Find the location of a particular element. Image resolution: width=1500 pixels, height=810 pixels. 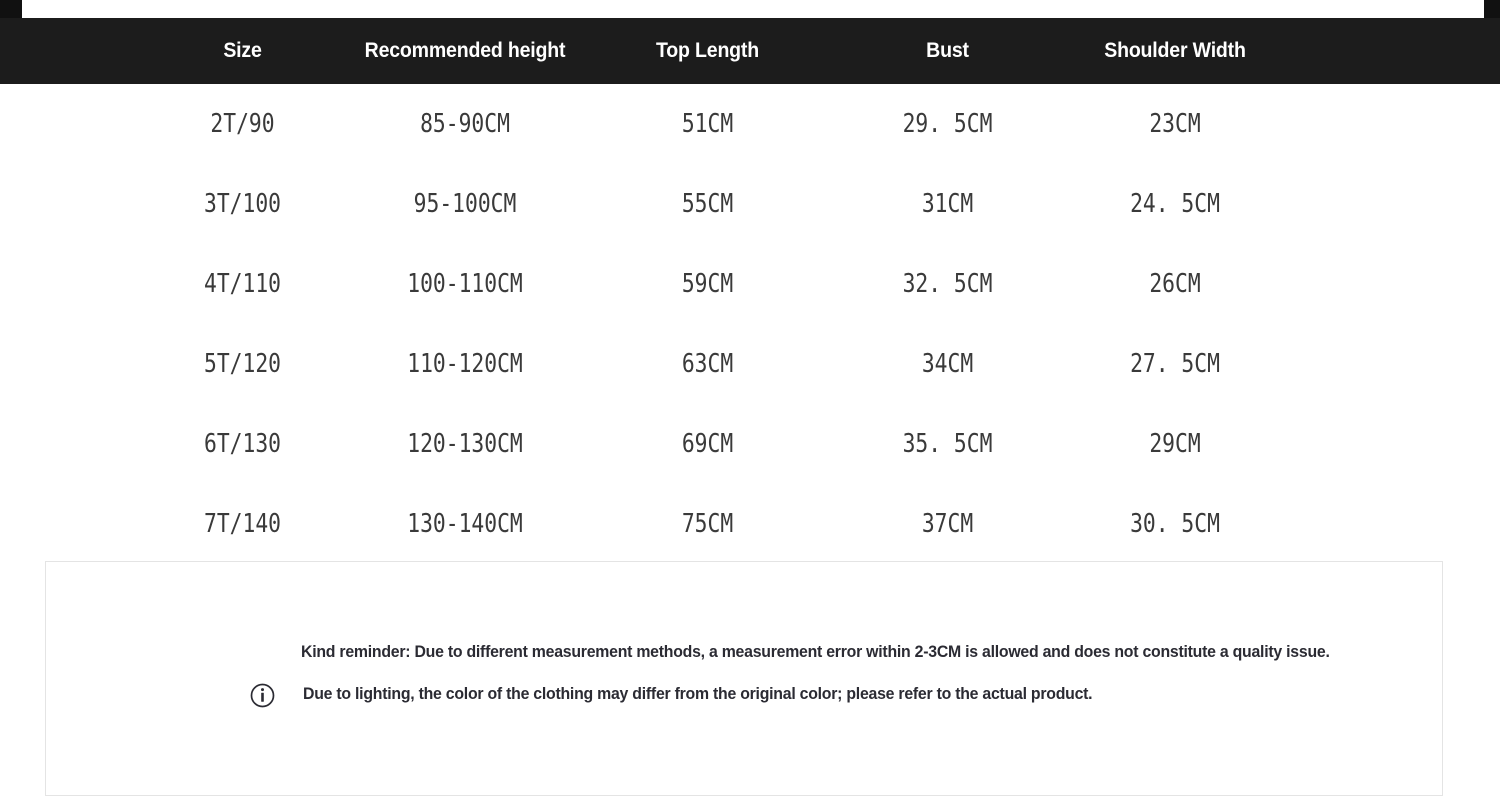

table-row: 3T/100 95-100CM 55CM 31CM 24. 5CM is located at coordinates (750, 204).